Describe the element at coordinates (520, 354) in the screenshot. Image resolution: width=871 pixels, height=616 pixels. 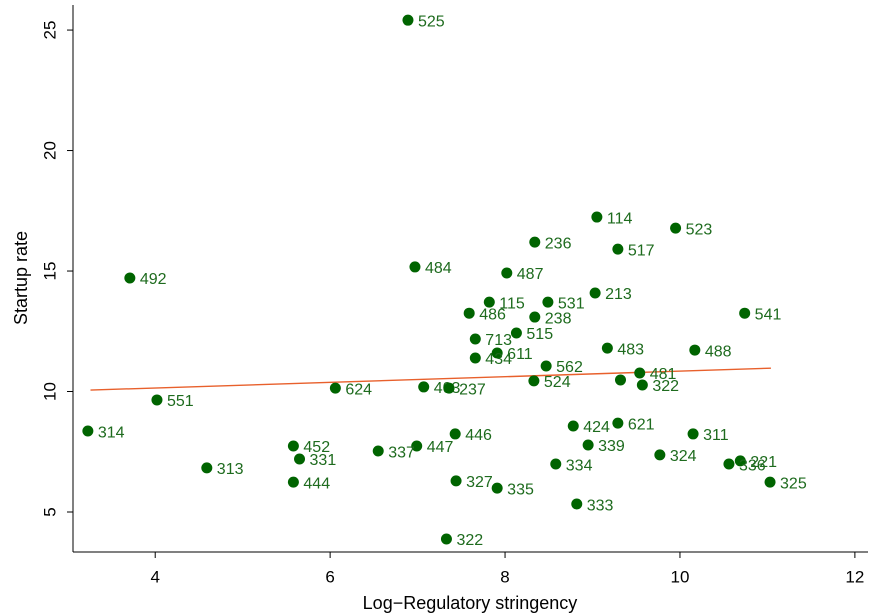
I see `point-label: 611` at that location.